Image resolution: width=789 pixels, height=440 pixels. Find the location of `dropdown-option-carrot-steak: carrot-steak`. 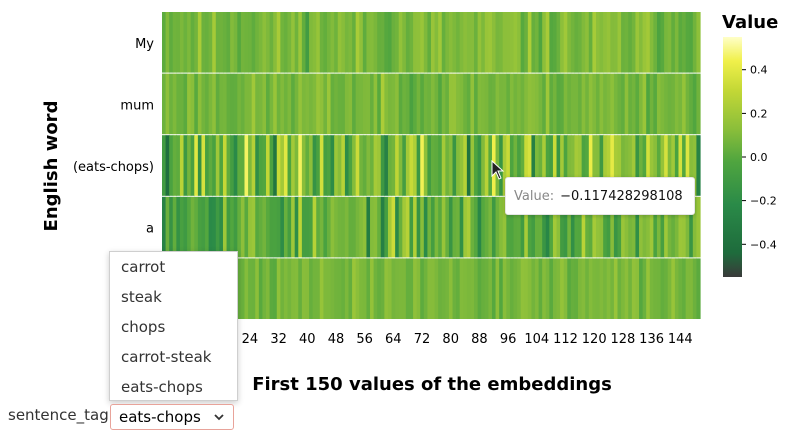

dropdown-option-carrot-steak: carrot-steak is located at coordinates (166, 357).